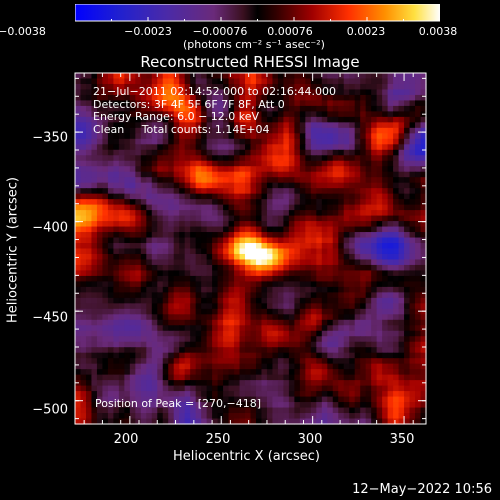 Image resolution: width=500 pixels, height=500 pixels. What do you see at coordinates (50, 228) in the screenshot?
I see `y-tick-label: −400` at bounding box center [50, 228].